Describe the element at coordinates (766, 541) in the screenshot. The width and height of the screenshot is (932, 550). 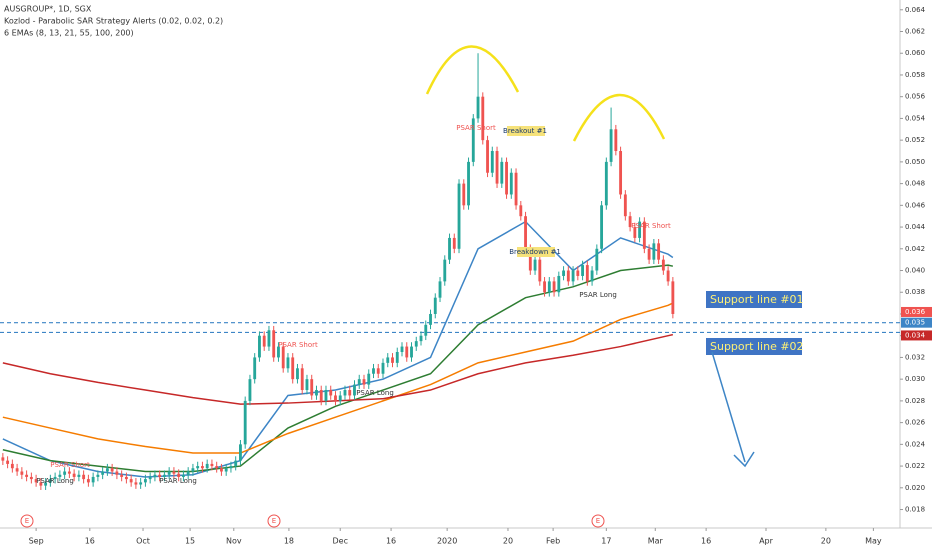
I see `x-tick-label: Apr` at that location.